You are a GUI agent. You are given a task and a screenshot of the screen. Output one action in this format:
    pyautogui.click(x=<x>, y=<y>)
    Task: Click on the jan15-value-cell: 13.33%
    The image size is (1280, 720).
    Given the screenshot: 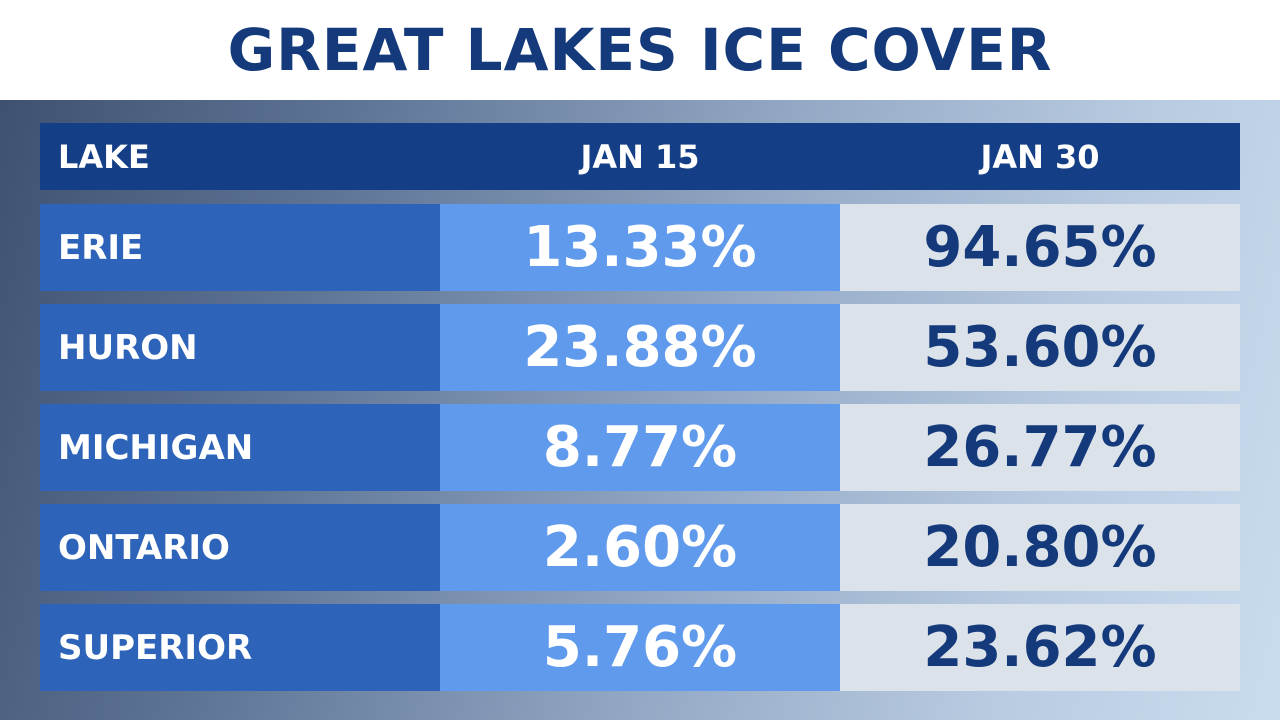 What is the action you would take?
    pyautogui.click(x=640, y=247)
    